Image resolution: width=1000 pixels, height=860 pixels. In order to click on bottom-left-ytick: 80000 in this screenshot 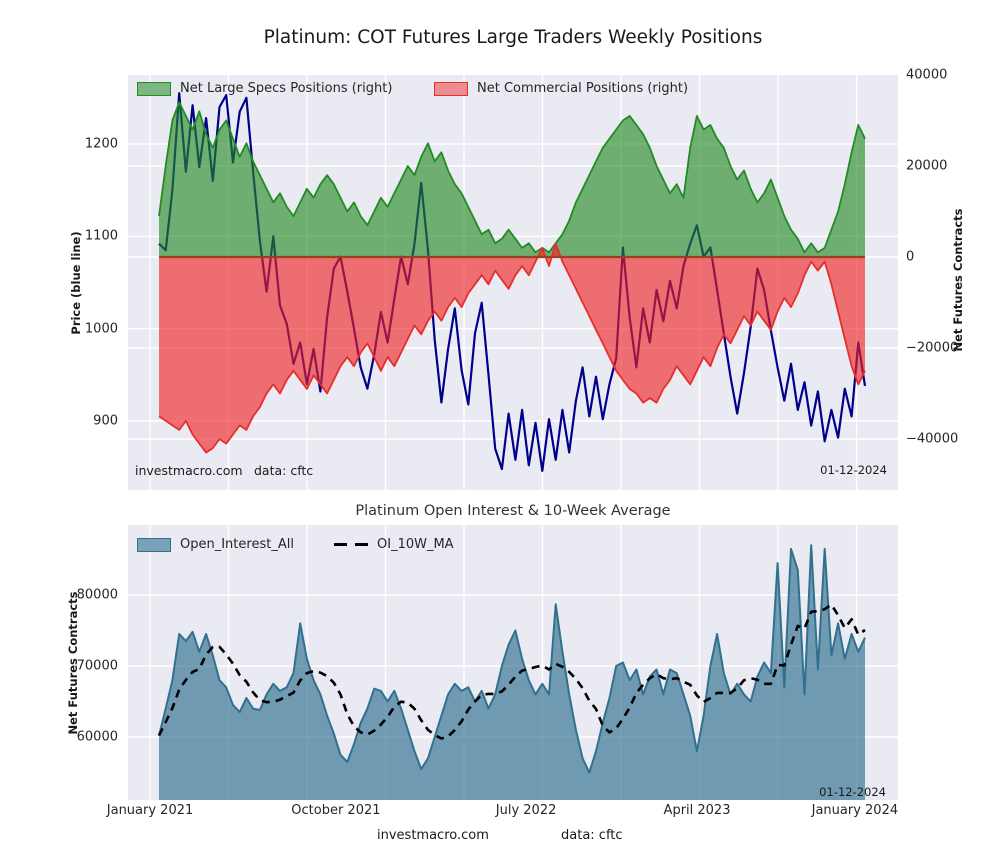, I will do `click(97, 595)`.